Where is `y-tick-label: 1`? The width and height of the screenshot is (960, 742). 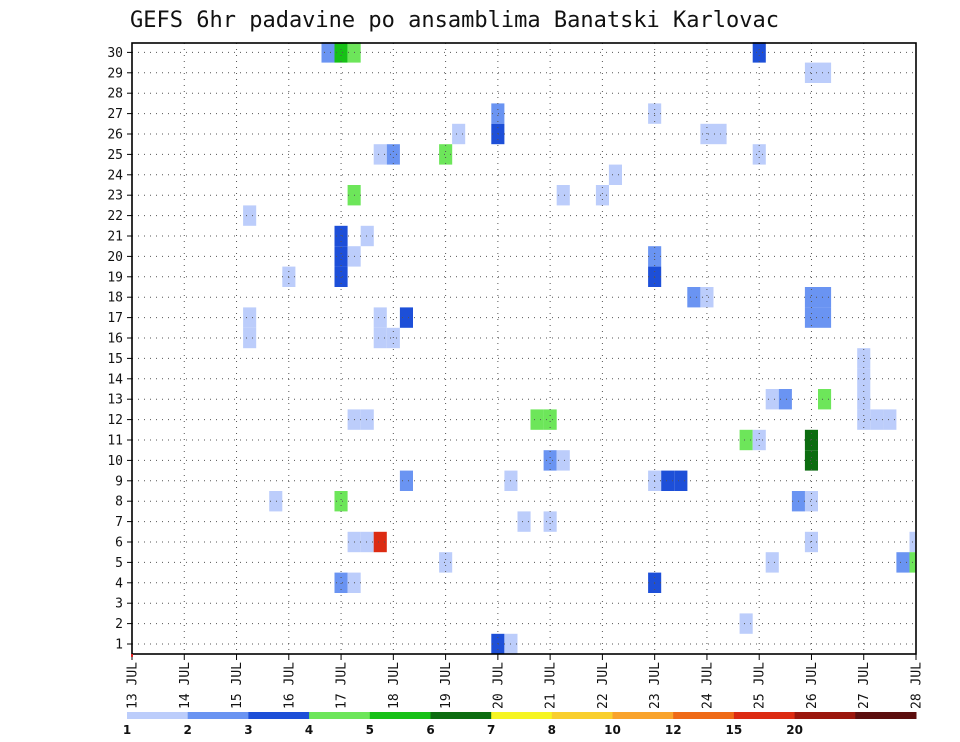
y-tick-label: 1 is located at coordinates (119, 645).